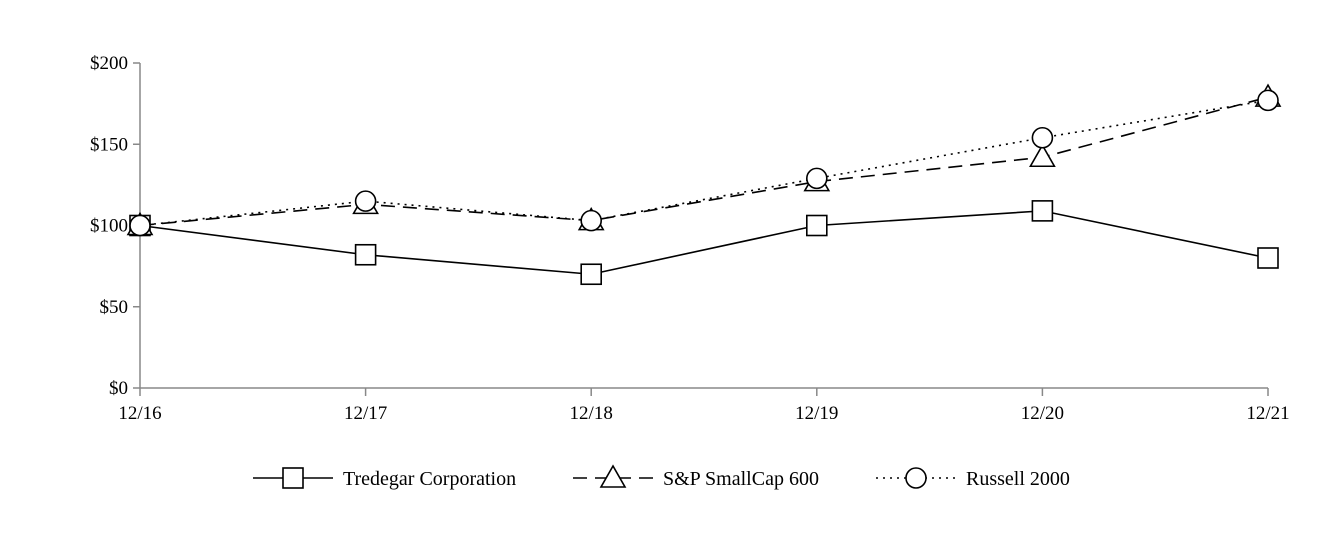 The height and width of the screenshot is (560, 1332). What do you see at coordinates (293, 478) in the screenshot?
I see `legend-marker-square` at bounding box center [293, 478].